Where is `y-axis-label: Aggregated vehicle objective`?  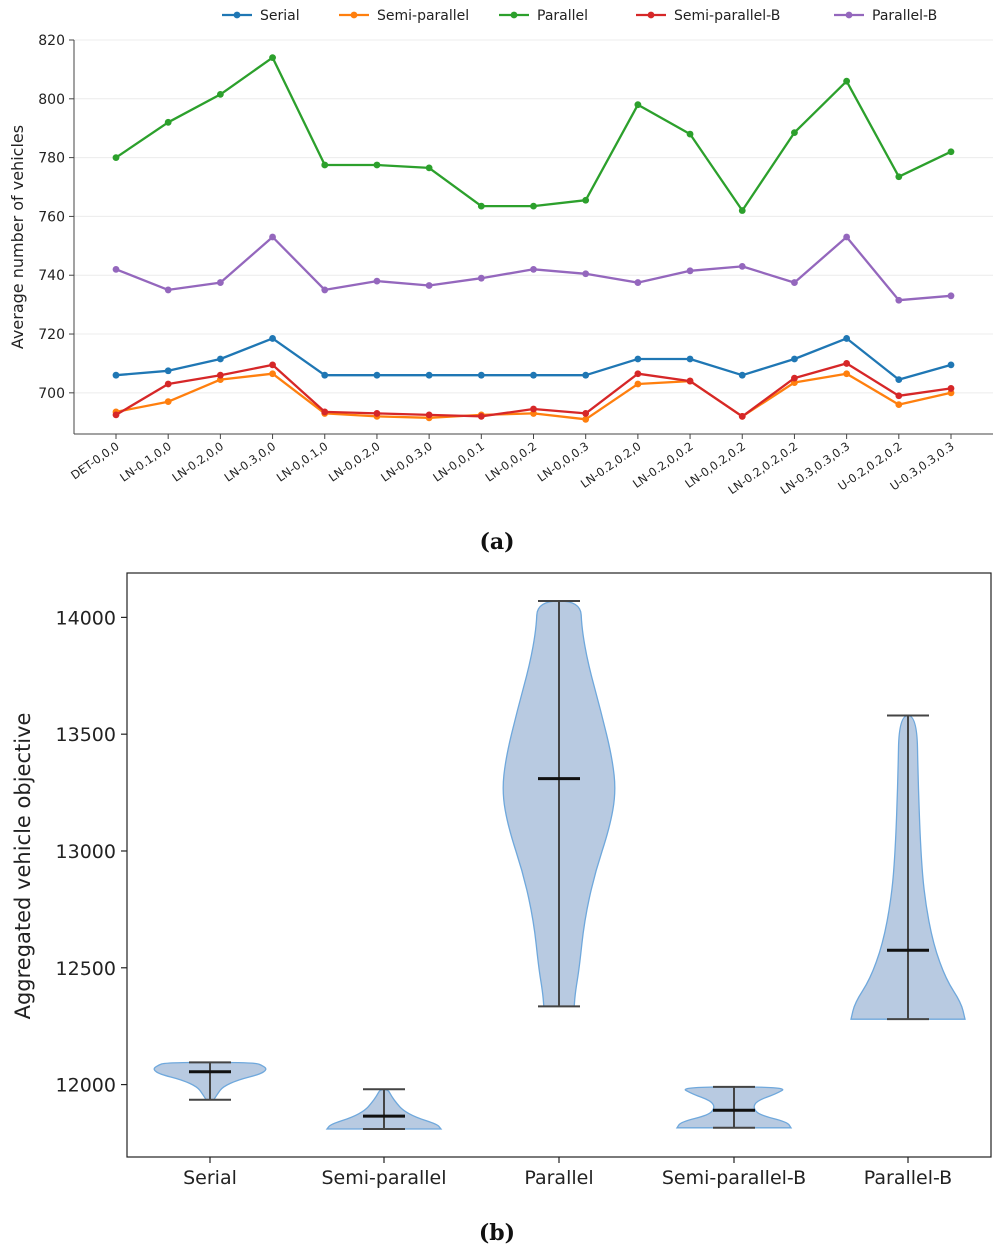
y-axis-label: Aggregated vehicle objective is located at coordinates (23, 866).